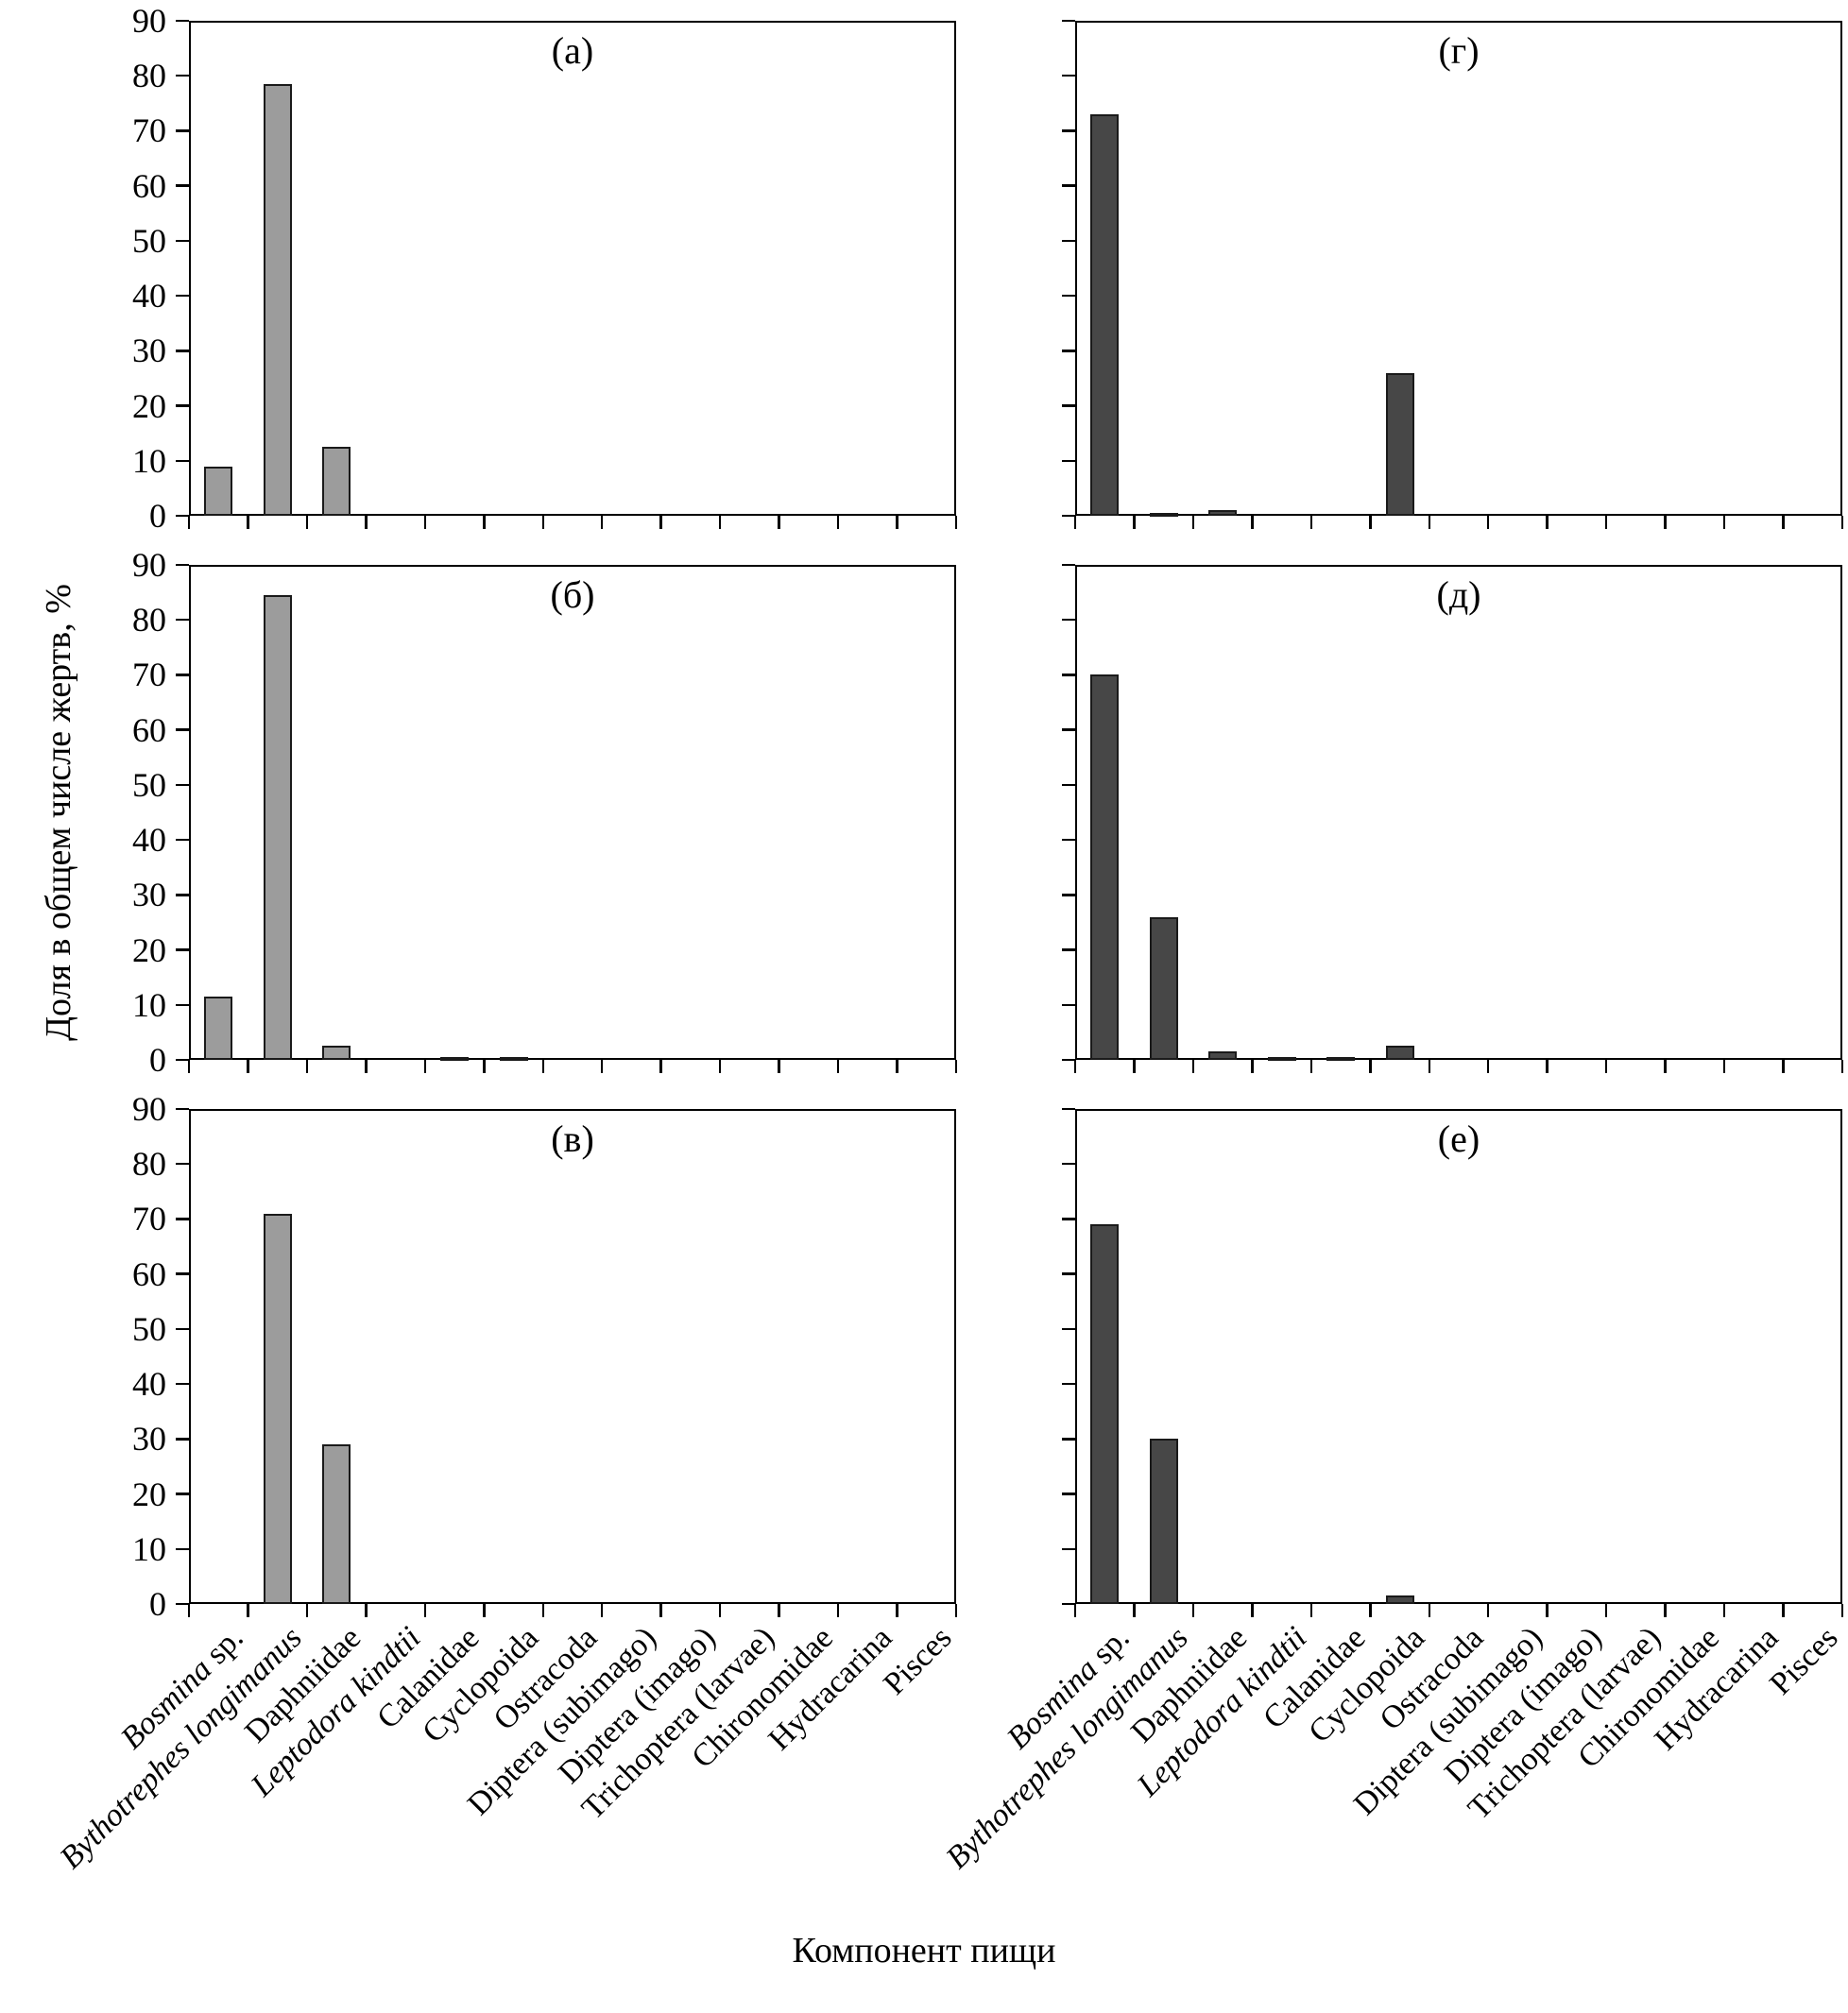 The width and height of the screenshot is (1848, 2013). What do you see at coordinates (573, 812) in the screenshot?
I see `panel-frame-б` at bounding box center [573, 812].